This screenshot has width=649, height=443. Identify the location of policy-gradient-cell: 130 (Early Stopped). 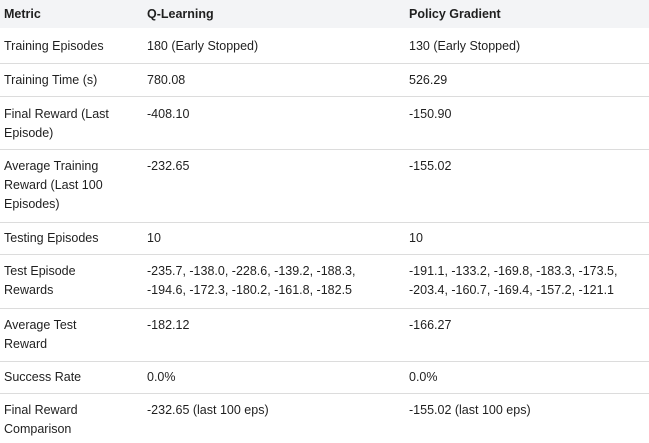
(527, 46).